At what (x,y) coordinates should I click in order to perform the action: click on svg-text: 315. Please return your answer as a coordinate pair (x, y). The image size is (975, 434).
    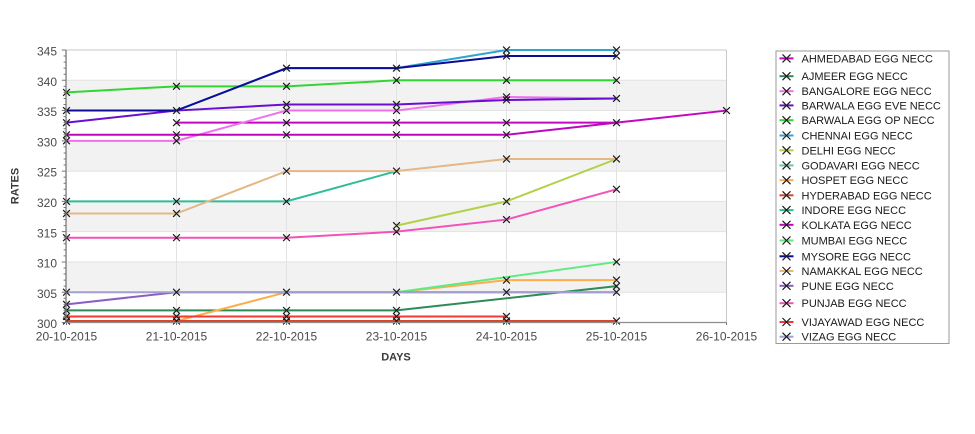
    Looking at the image, I should click on (47, 233).